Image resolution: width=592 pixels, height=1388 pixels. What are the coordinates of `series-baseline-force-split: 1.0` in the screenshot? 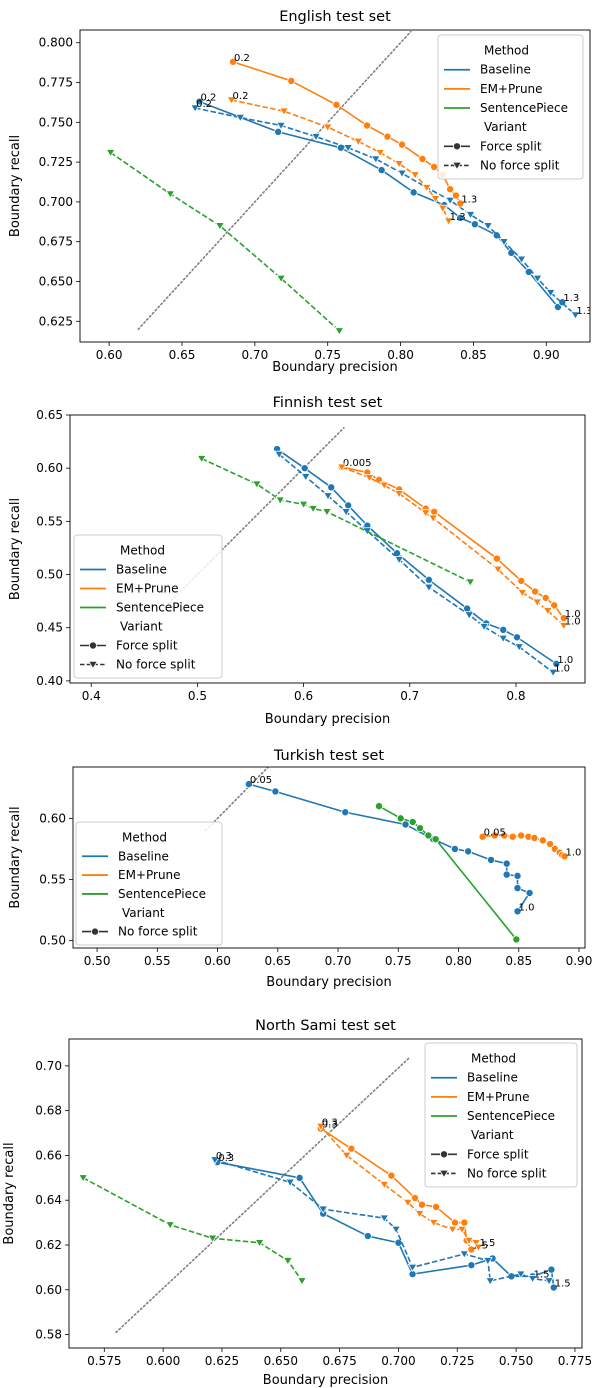 It's located at (423, 556).